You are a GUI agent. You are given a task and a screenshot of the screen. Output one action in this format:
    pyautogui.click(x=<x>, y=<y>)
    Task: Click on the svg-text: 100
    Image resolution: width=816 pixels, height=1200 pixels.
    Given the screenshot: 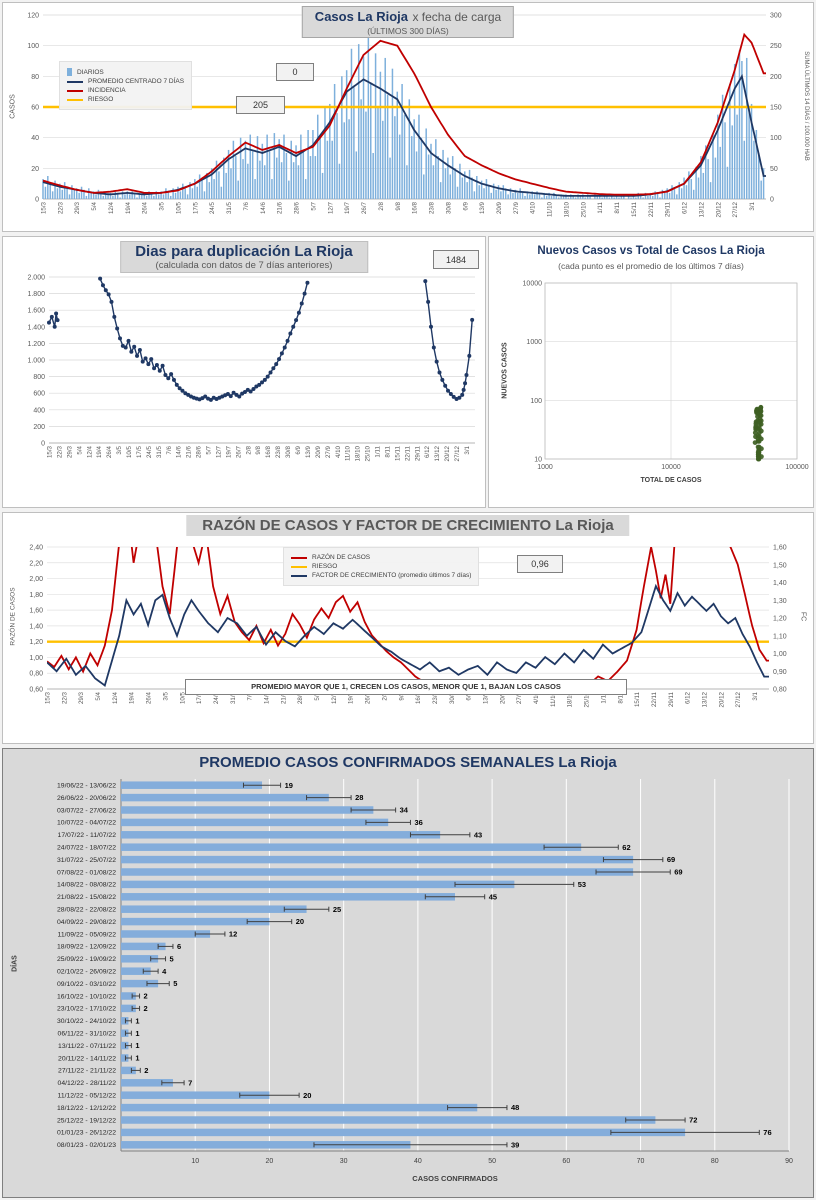 What is the action you would take?
    pyautogui.click(x=536, y=401)
    